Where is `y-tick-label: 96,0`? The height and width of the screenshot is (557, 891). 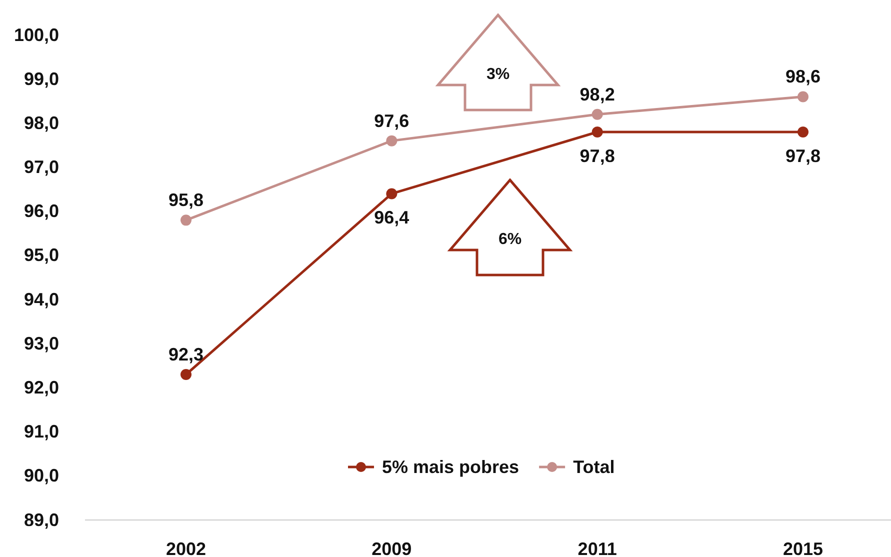 y-tick-label: 96,0 is located at coordinates (41, 211).